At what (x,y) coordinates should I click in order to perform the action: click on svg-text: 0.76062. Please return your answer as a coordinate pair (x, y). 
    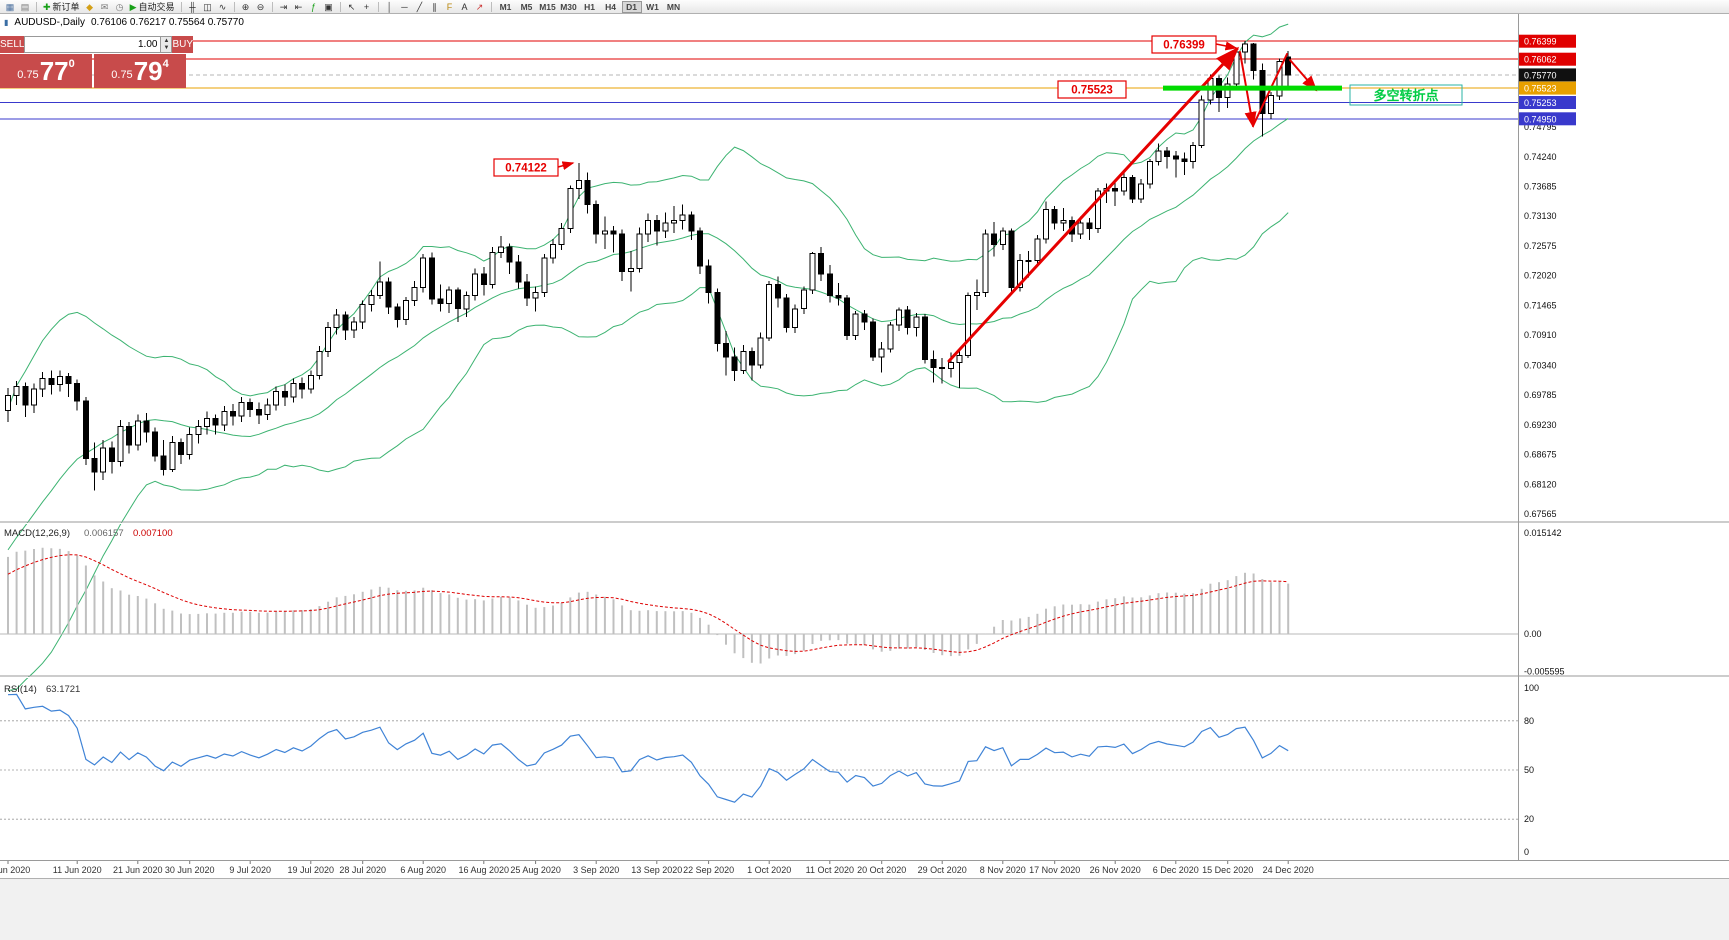
    Looking at the image, I should click on (1540, 60).